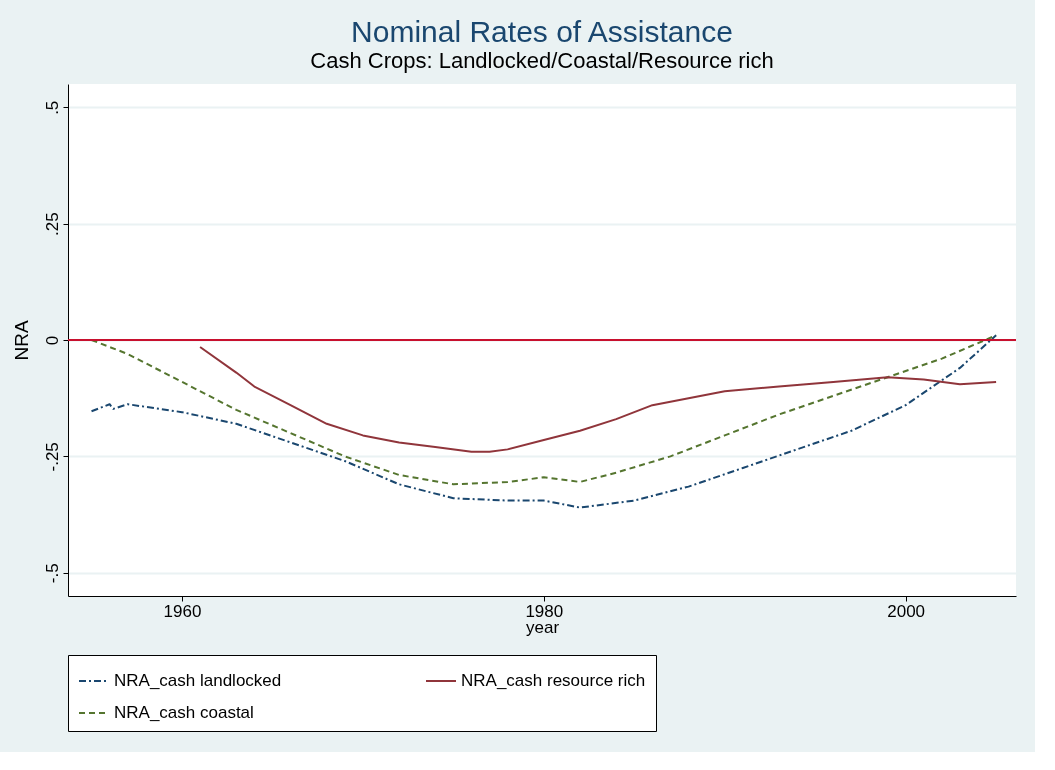 This screenshot has width=1055, height=770. Describe the element at coordinates (184, 712) in the screenshot. I see `legend-label: NRA_cash coastal` at that location.